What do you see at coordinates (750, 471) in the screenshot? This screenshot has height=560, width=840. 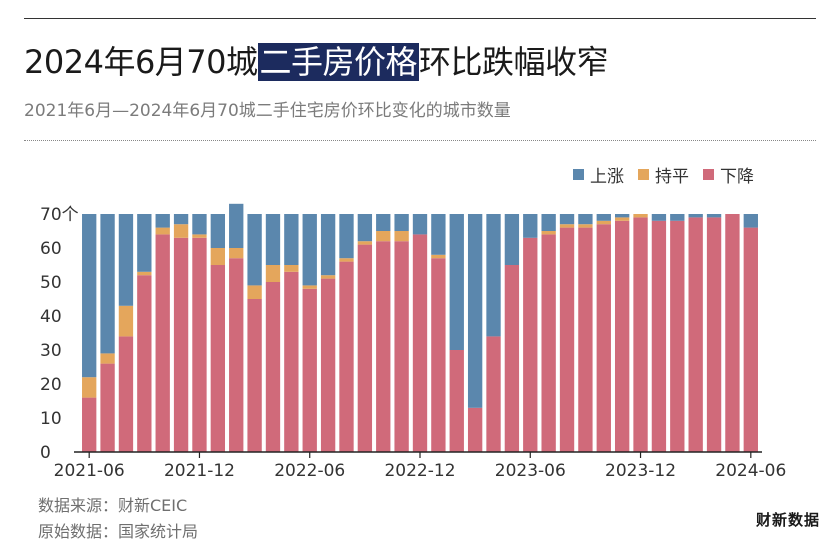 I see `x-tick-label: 2024-06` at bounding box center [750, 471].